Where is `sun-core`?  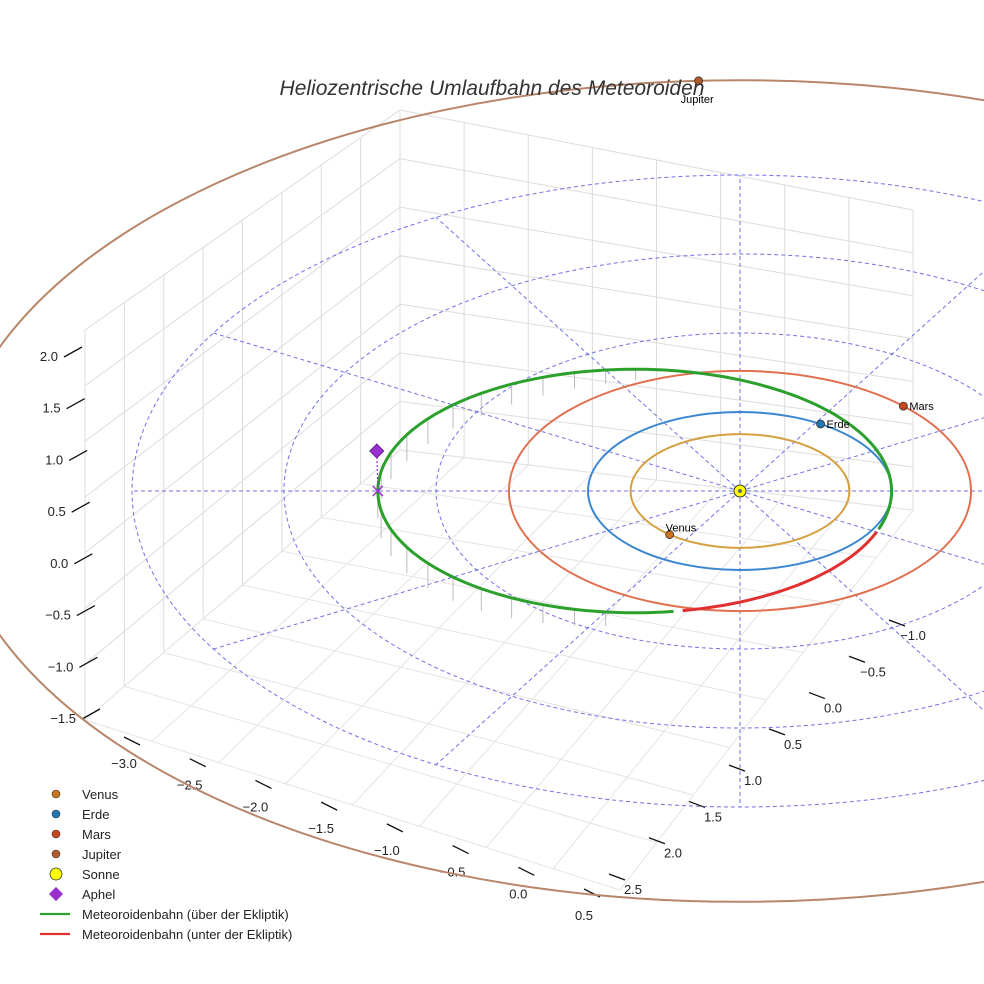
sun-core is located at coordinates (740, 491).